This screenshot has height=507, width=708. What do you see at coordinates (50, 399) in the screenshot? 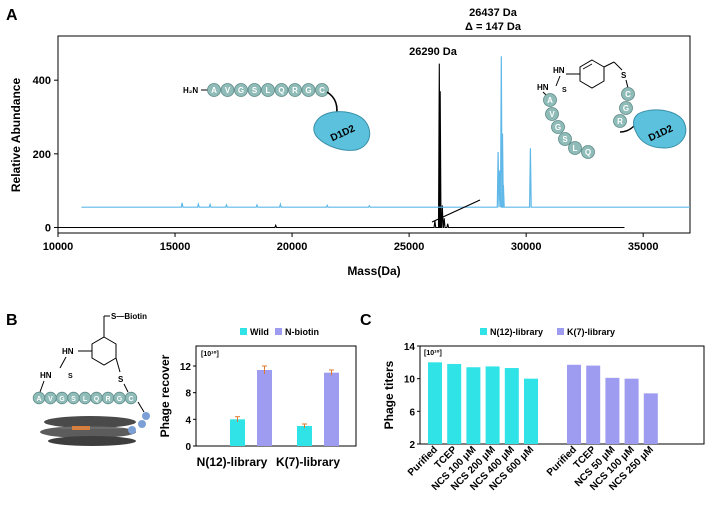
I see `b-bead-label: V` at bounding box center [50, 399].